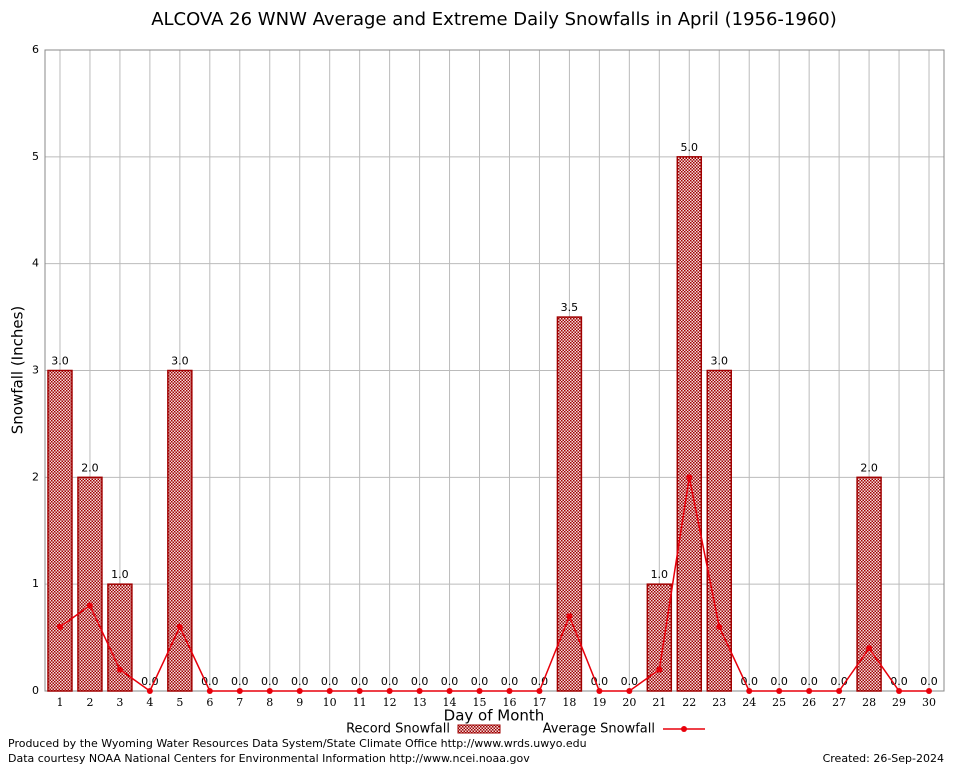  What do you see at coordinates (89, 702) in the screenshot?
I see `x-tick-label: 2` at bounding box center [89, 702].